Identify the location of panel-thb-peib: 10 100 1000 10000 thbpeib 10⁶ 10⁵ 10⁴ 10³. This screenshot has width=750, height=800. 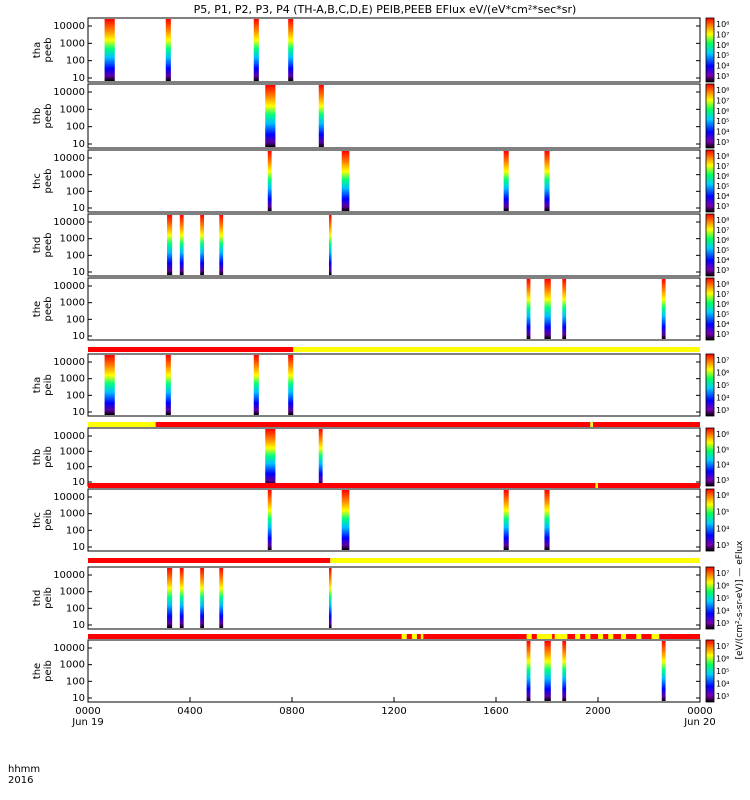
(380, 457).